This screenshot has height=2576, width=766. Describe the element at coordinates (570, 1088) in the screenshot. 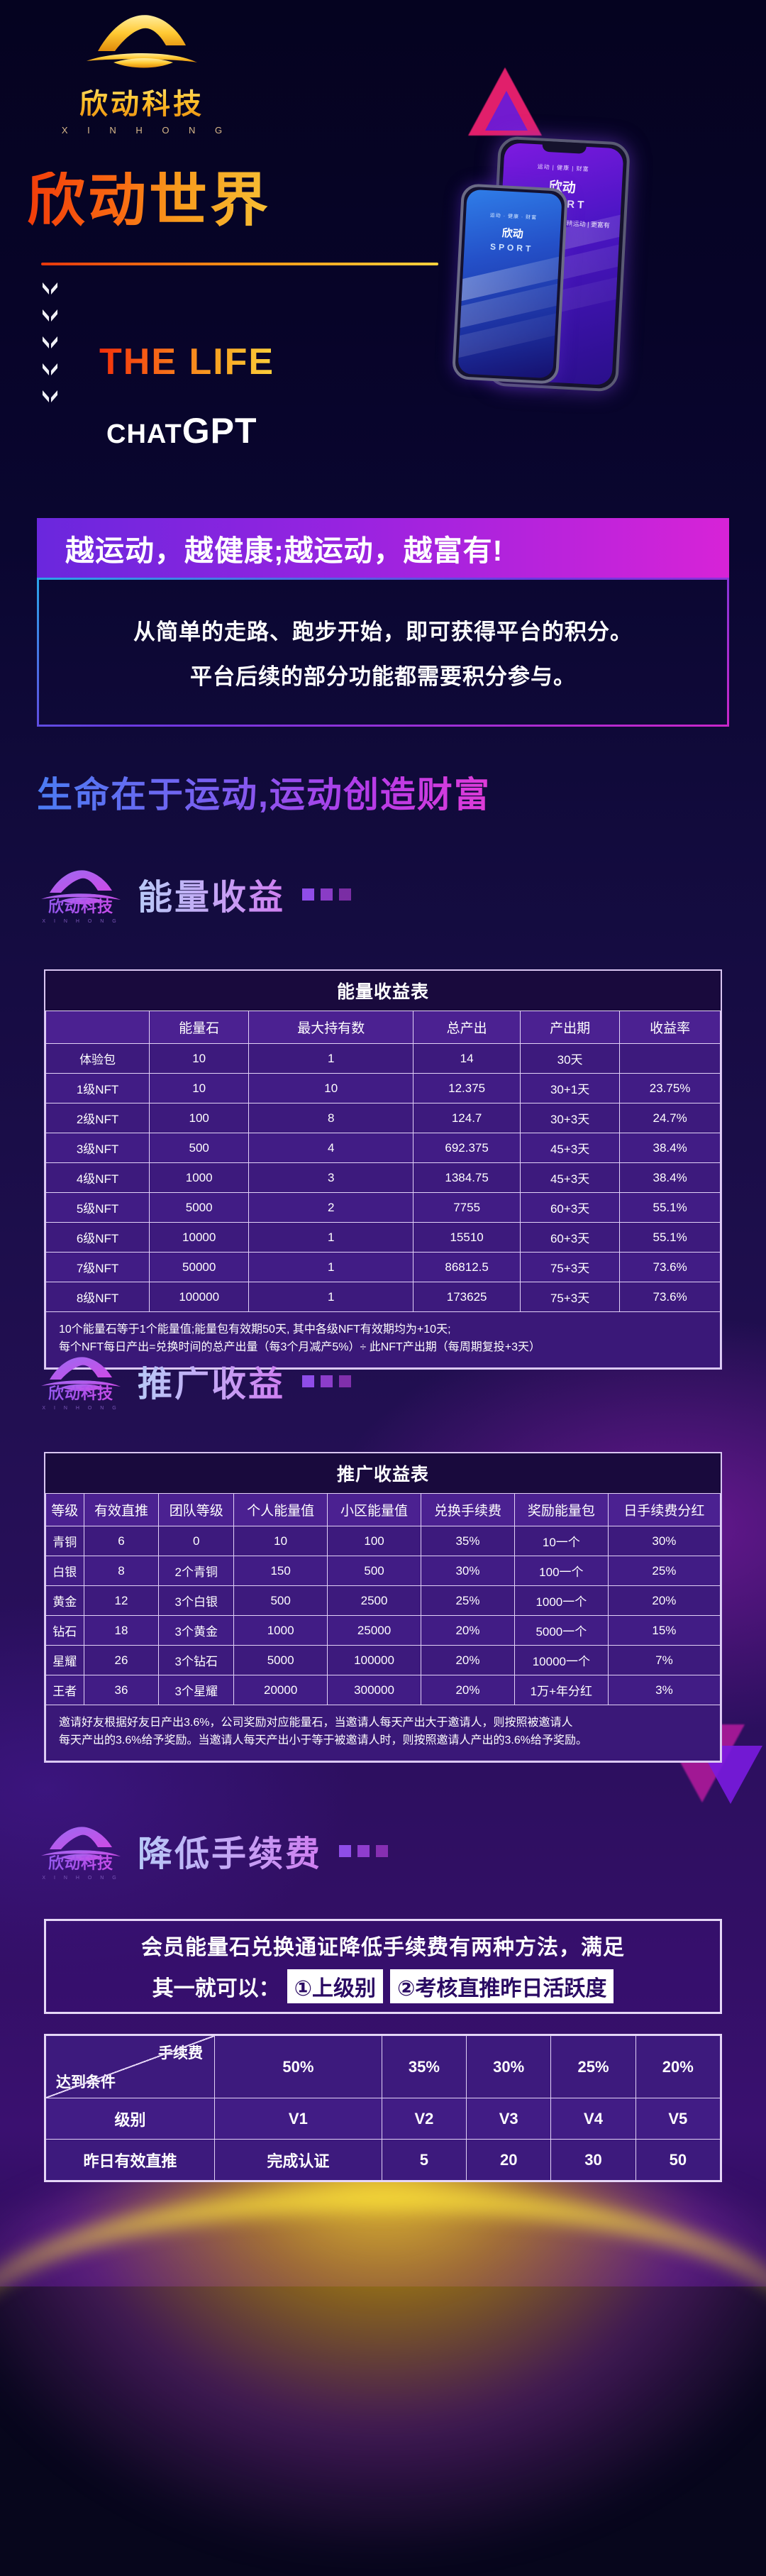

I see `table-cell: 30+1天` at that location.